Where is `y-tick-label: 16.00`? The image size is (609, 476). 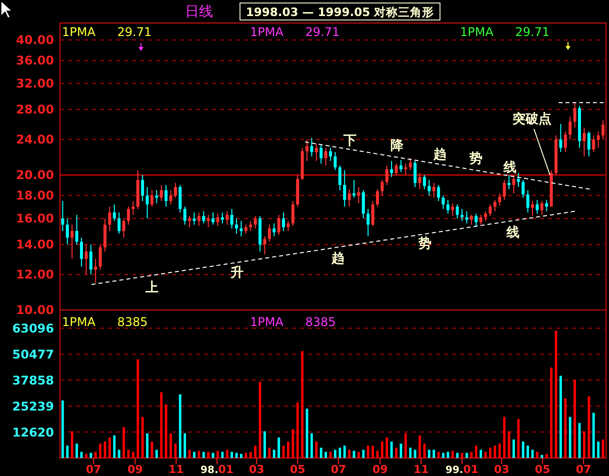 y-tick-label: 16.00 is located at coordinates (35, 219).